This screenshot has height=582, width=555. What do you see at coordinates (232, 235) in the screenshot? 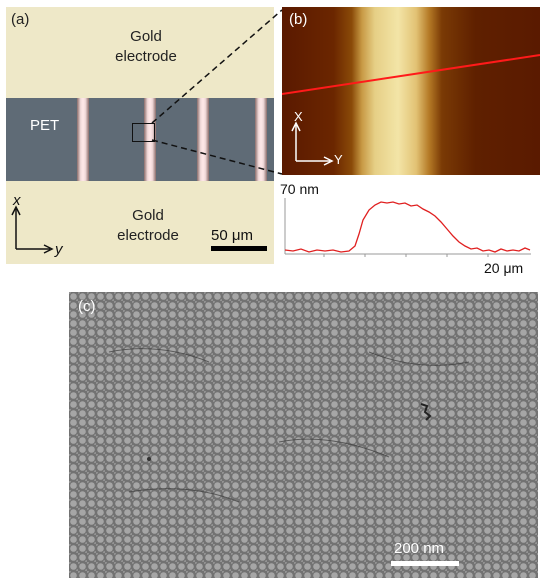
I see `scale-bar-label: 50 μm` at bounding box center [232, 235].